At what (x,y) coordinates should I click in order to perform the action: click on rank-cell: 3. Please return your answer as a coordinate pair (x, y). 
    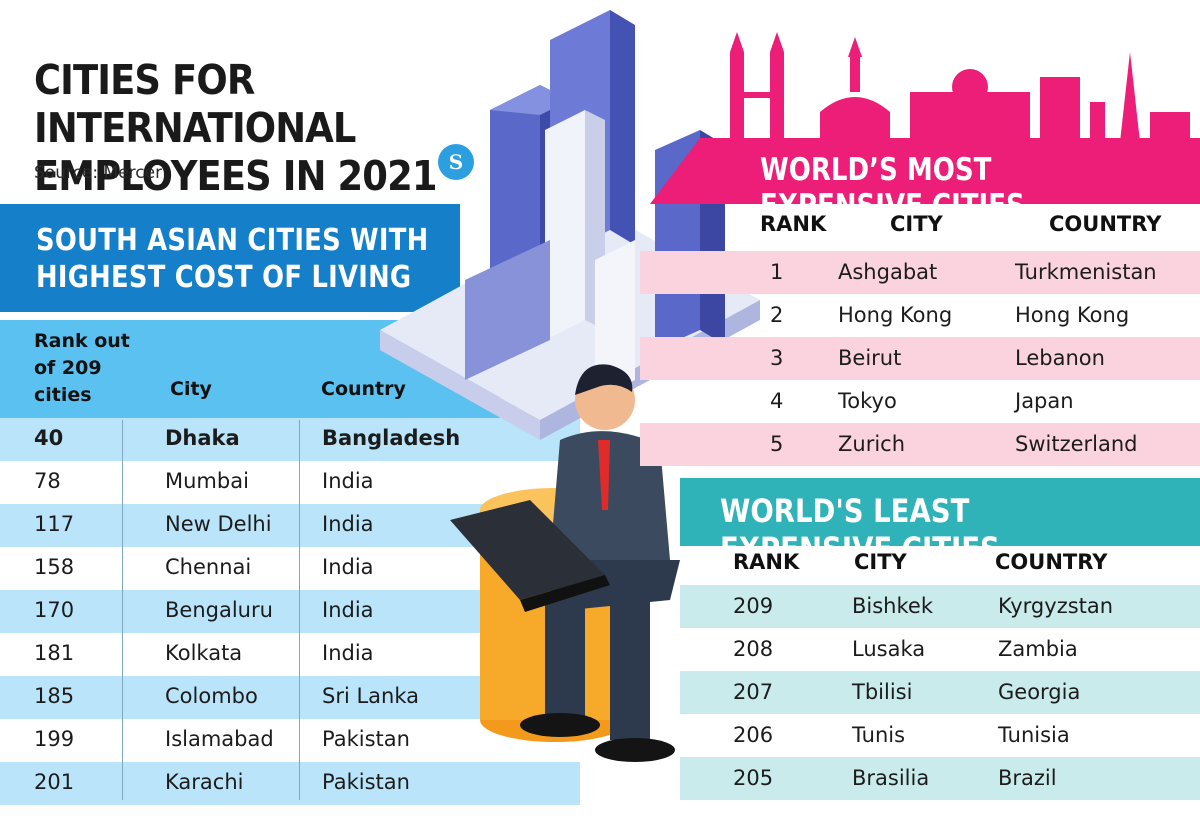
    Looking at the image, I should click on (777, 358).